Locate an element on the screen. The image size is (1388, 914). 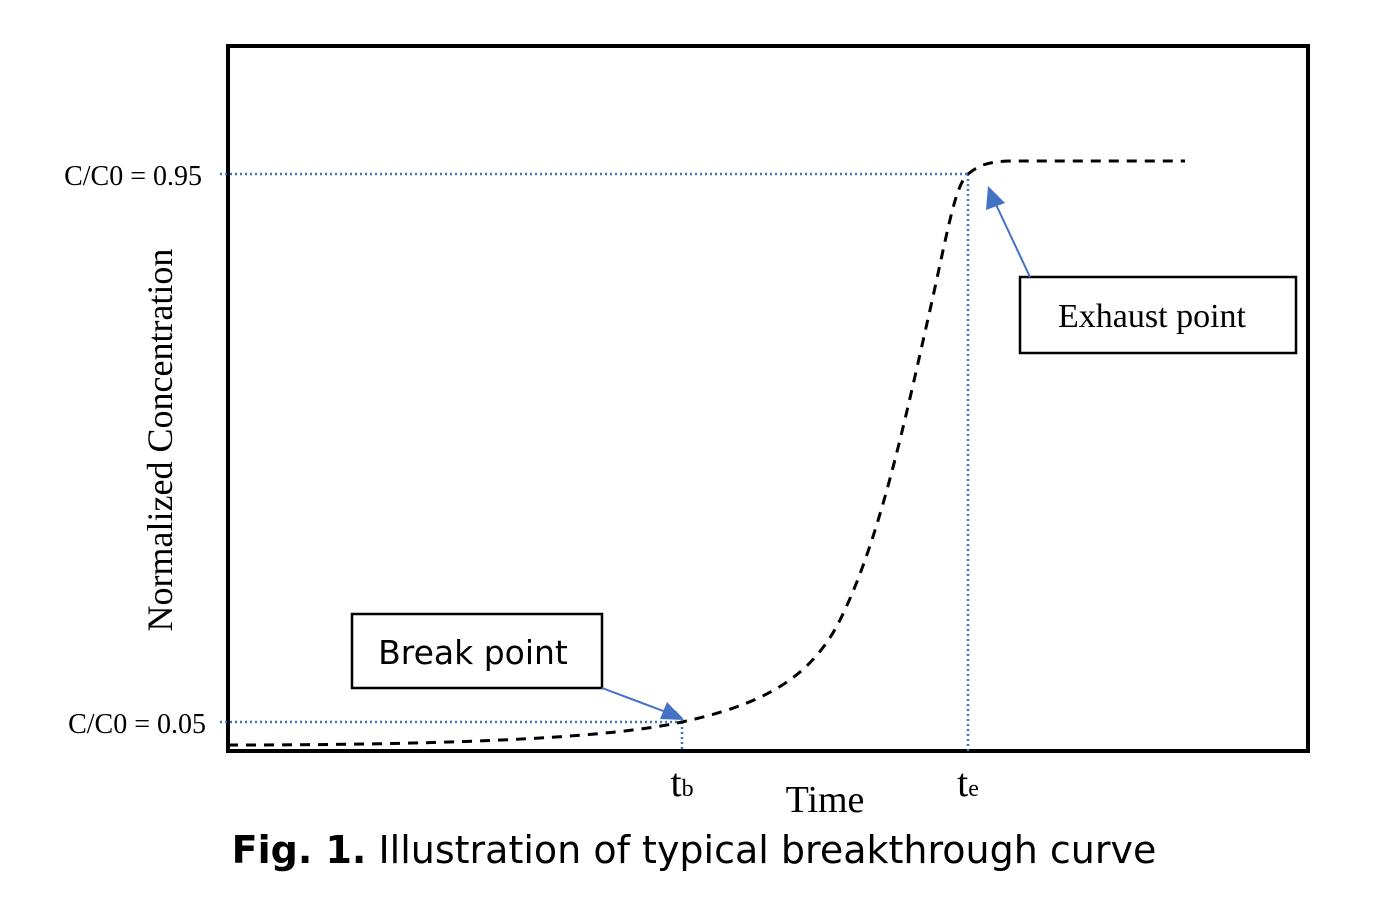
break-time-mark: tb is located at coordinates (681, 782).